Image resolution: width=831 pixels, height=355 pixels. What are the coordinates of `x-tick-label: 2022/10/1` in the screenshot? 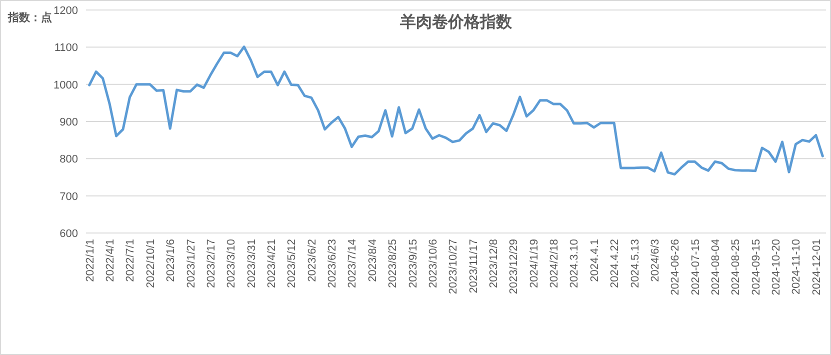 It's located at (150, 263).